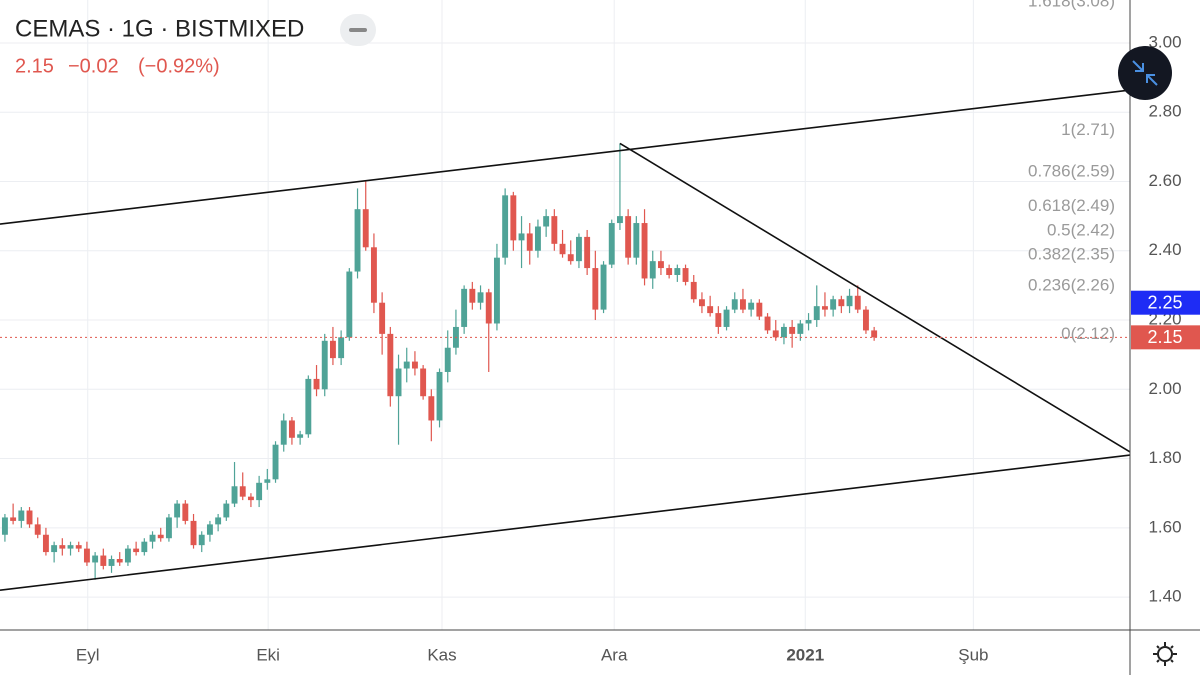  I want to click on y-tick-label: 2.80, so click(1164, 111).